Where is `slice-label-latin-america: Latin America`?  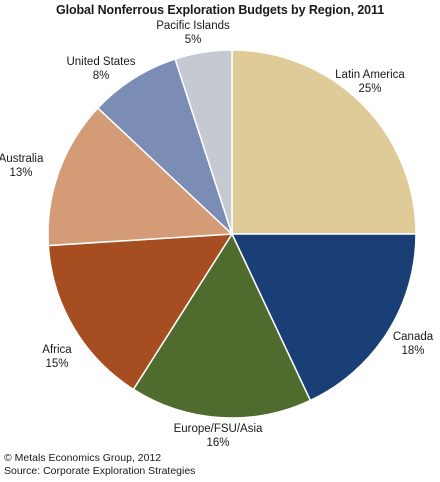 slice-label-latin-america: Latin America is located at coordinates (370, 75).